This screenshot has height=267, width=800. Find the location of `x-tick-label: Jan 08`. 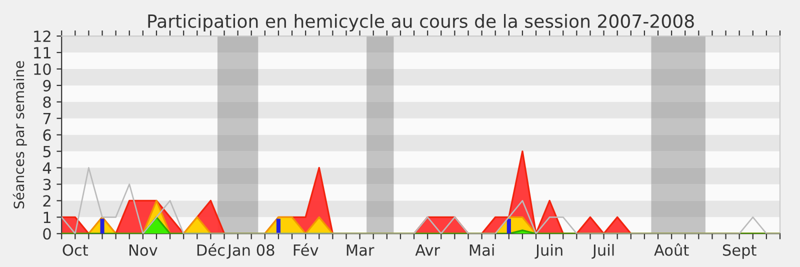

x-tick-label: Jan 08 is located at coordinates (250, 251).